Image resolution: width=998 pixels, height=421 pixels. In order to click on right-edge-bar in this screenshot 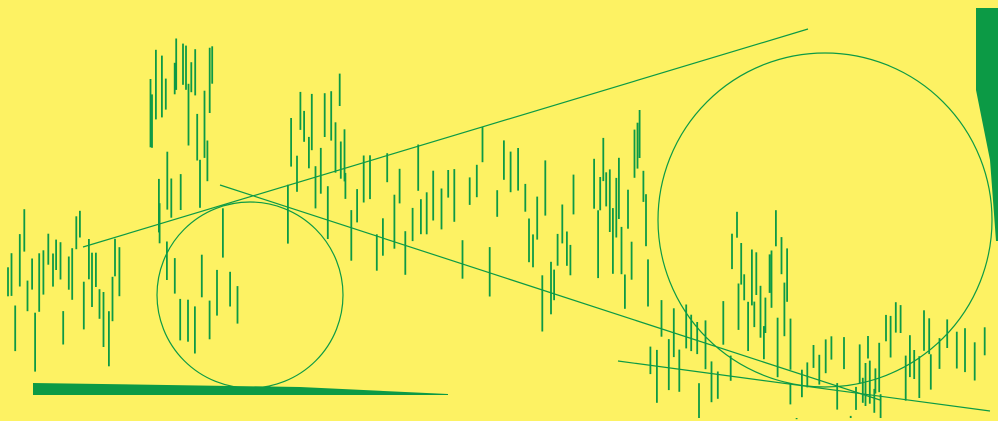, I will do `click(987, 124)`.